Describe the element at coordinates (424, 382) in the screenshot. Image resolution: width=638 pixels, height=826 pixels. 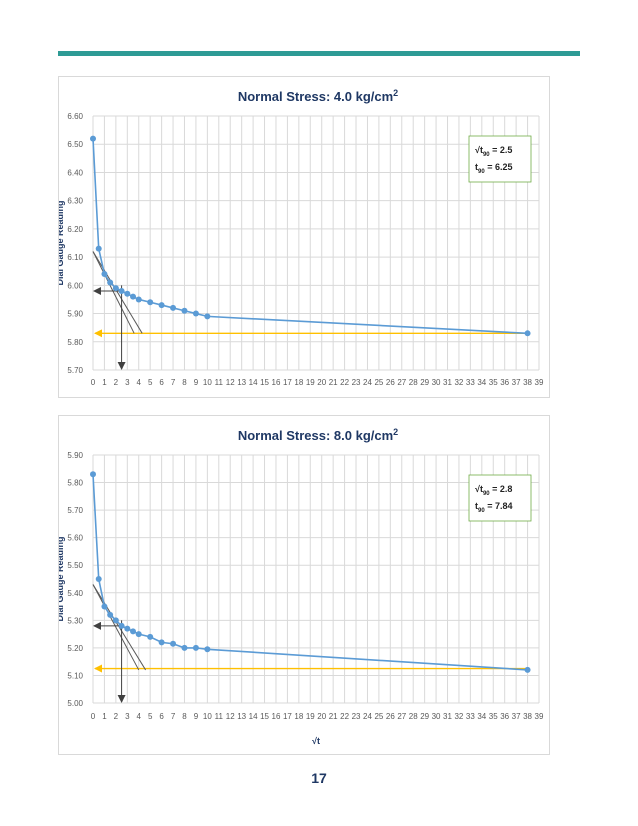
I see `x-tick-label: 29` at that location.